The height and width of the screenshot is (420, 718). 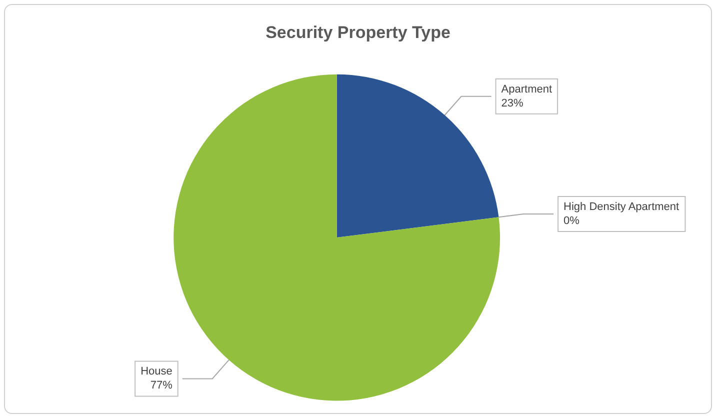 I want to click on chart-title: Security Property Type, so click(x=358, y=32).